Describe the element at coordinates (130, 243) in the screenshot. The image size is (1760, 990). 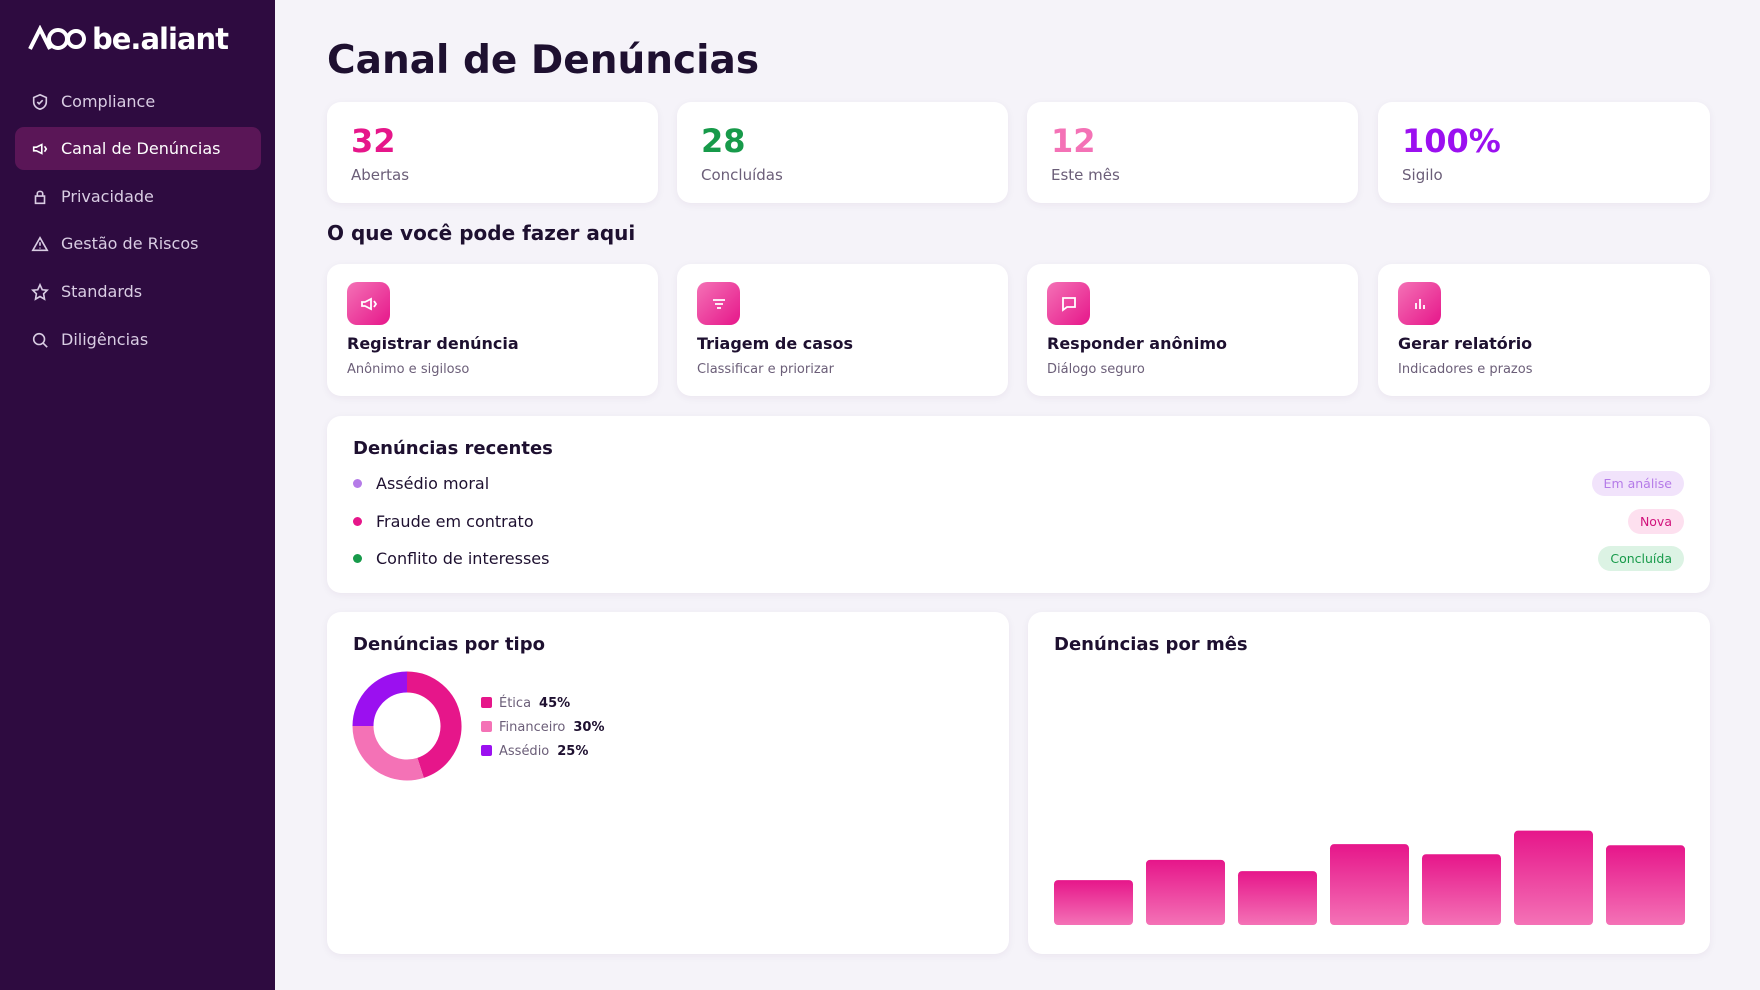
I see `nav-label: Gestão de Riscos` at that location.